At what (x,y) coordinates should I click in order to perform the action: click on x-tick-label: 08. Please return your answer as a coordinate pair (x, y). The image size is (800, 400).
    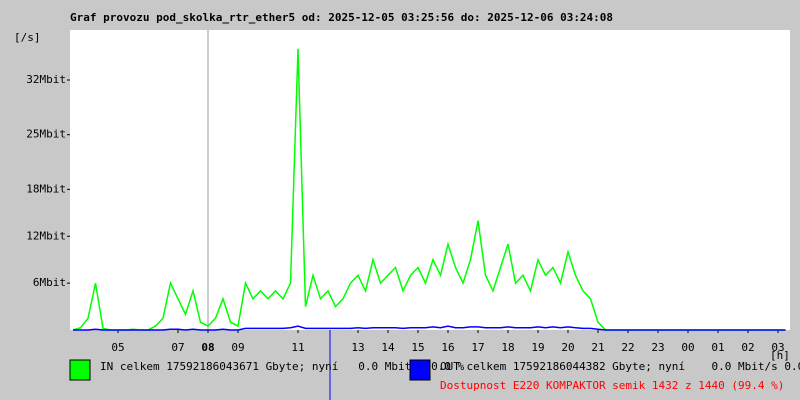
    Looking at the image, I should click on (207, 347).